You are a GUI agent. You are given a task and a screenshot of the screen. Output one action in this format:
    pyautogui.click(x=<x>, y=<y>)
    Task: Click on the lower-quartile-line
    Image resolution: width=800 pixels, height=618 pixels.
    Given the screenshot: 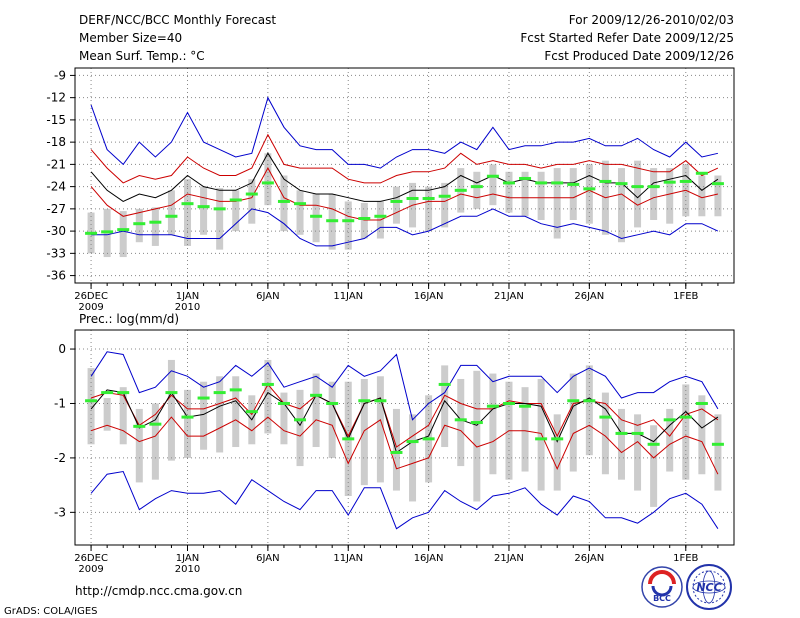 What is the action you would take?
    pyautogui.click(x=404, y=194)
    